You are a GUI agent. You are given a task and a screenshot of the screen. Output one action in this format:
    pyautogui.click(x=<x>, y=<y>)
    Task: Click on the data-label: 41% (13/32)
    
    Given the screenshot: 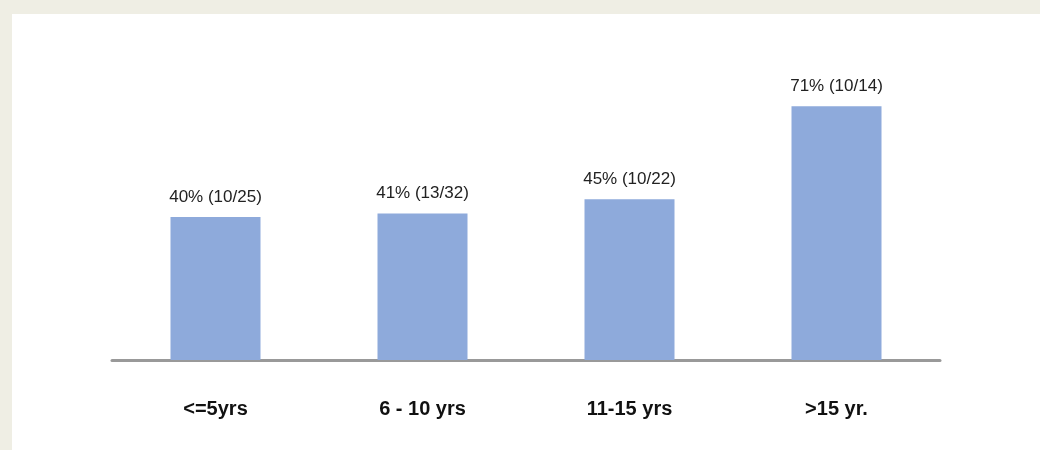 What is the action you would take?
    pyautogui.click(x=422, y=193)
    